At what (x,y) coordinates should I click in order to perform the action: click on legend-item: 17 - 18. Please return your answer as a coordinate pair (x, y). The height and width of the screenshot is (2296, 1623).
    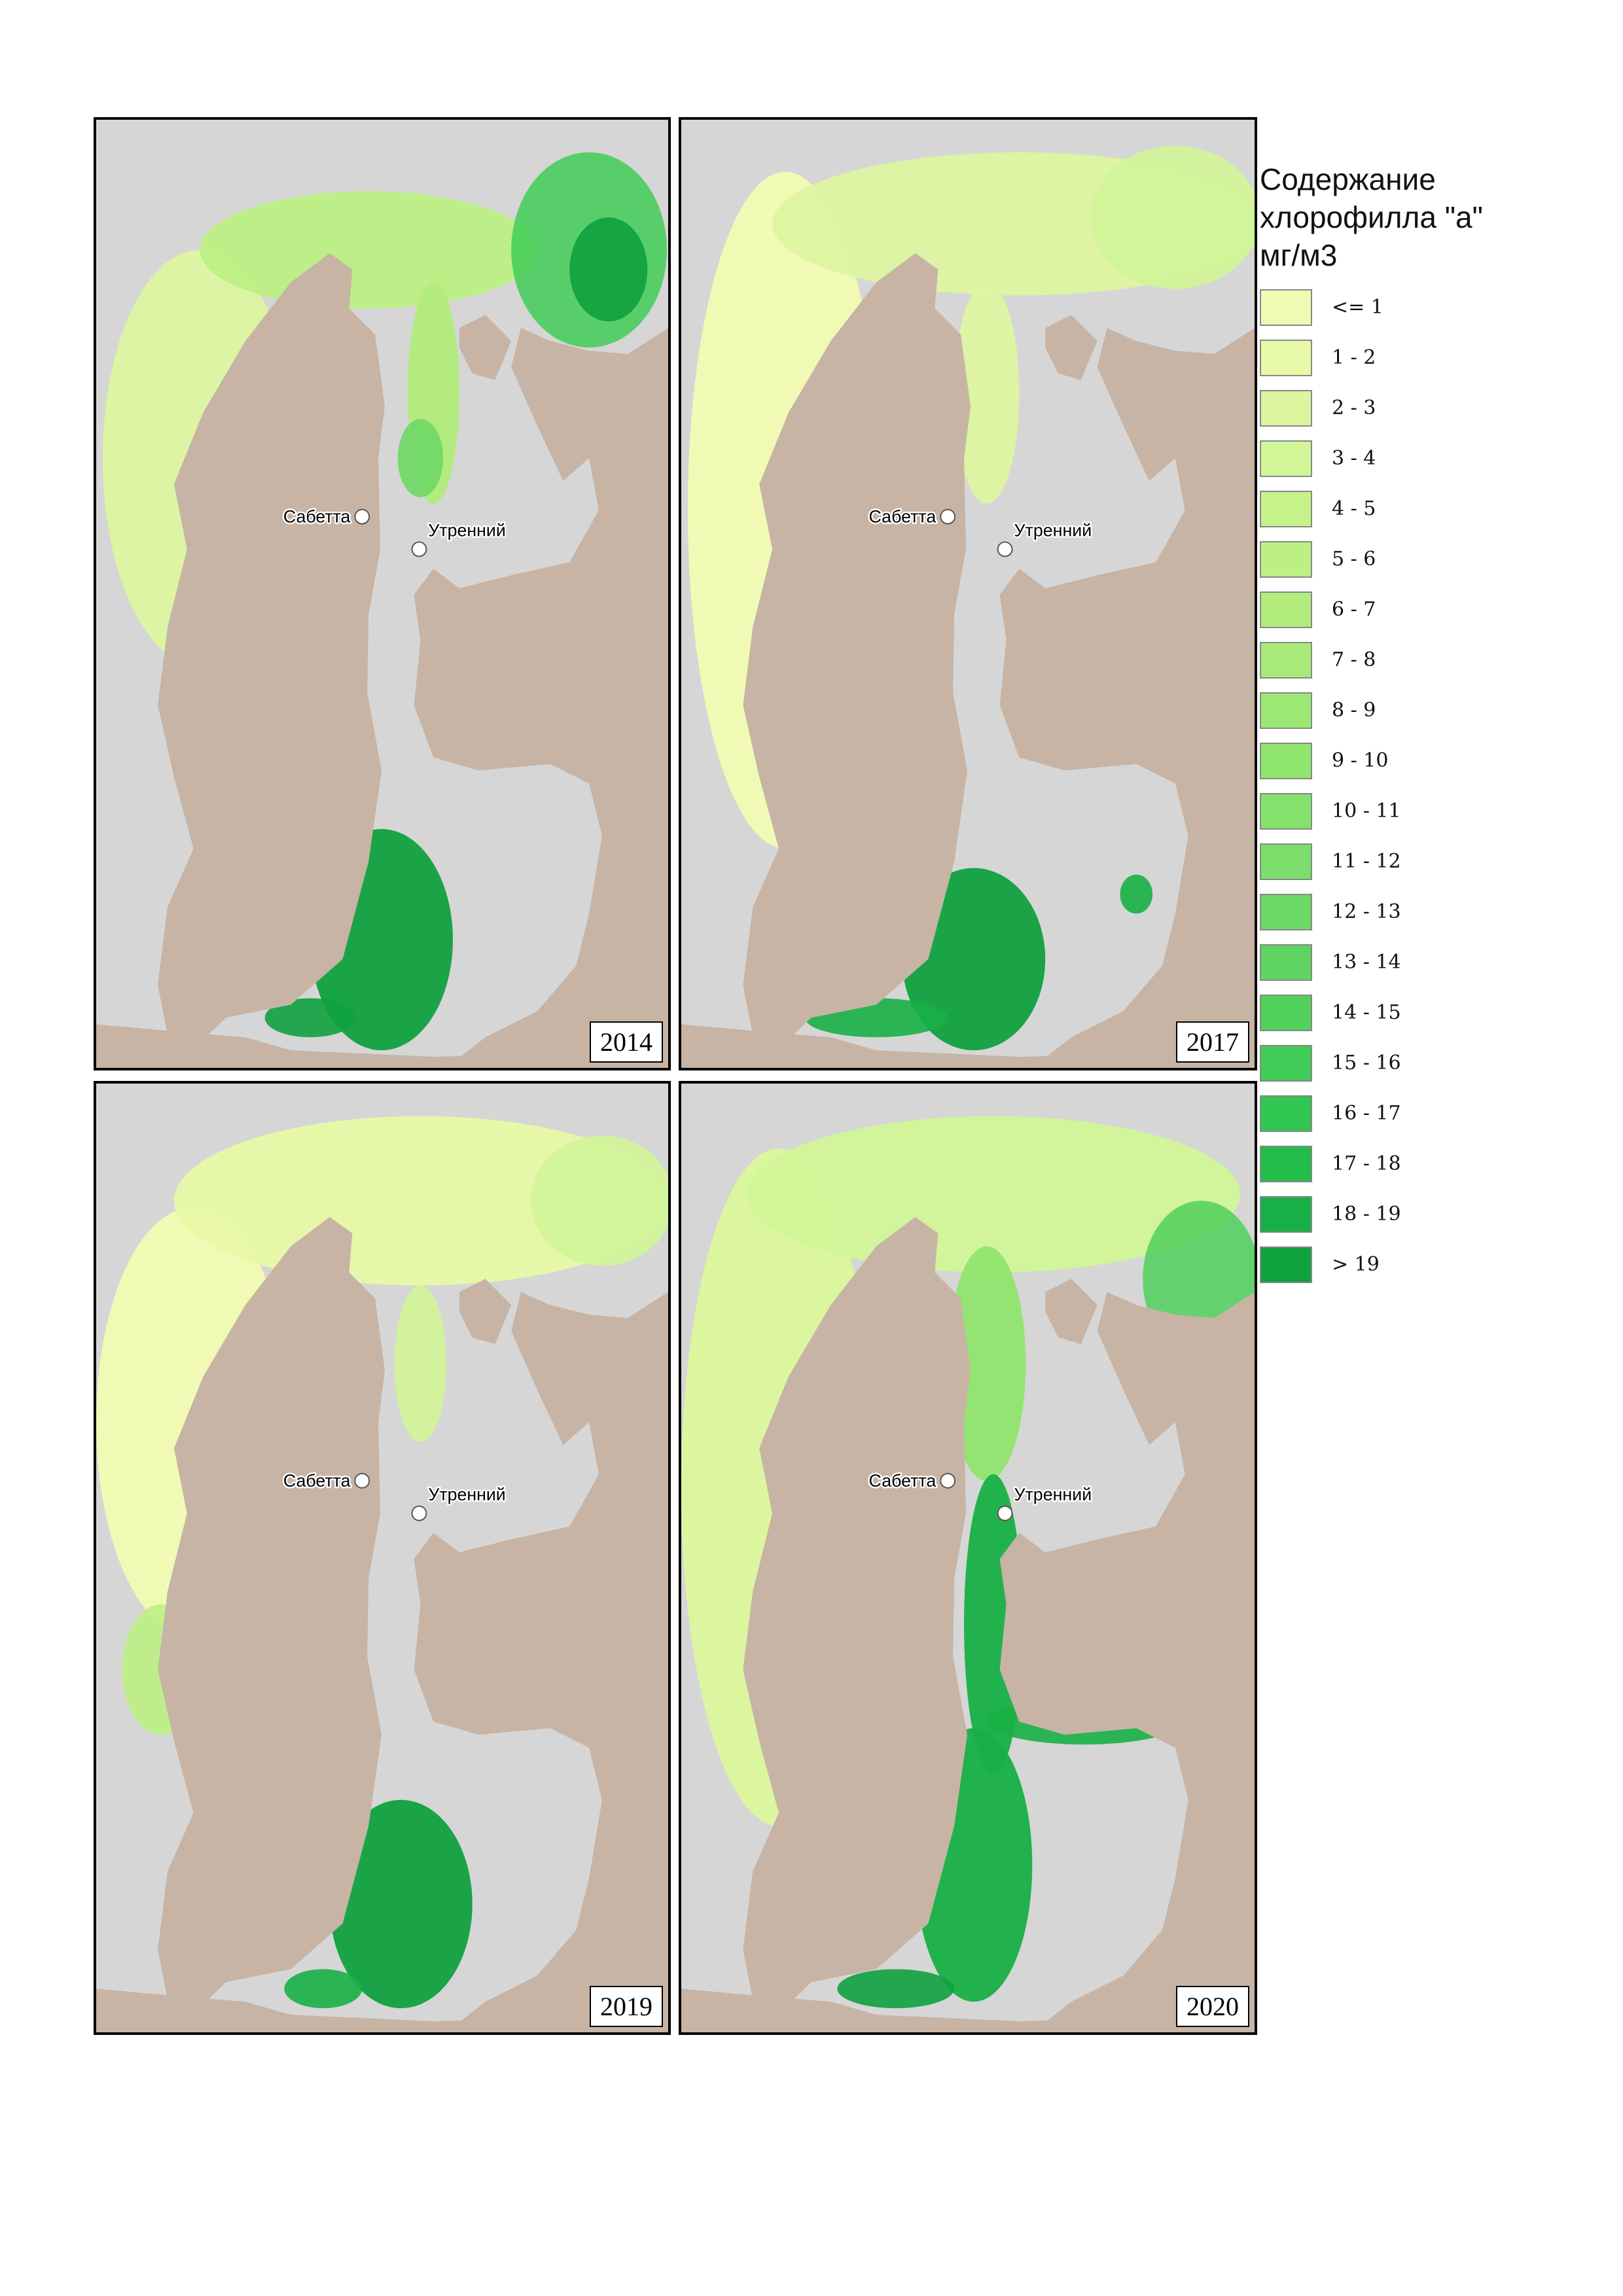
    Looking at the image, I should click on (1430, 1164).